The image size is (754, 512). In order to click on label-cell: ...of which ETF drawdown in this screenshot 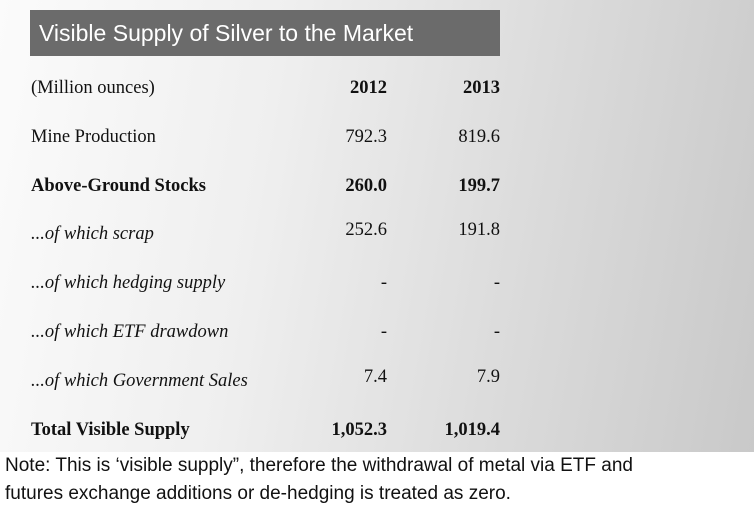, I will do `click(130, 332)`.